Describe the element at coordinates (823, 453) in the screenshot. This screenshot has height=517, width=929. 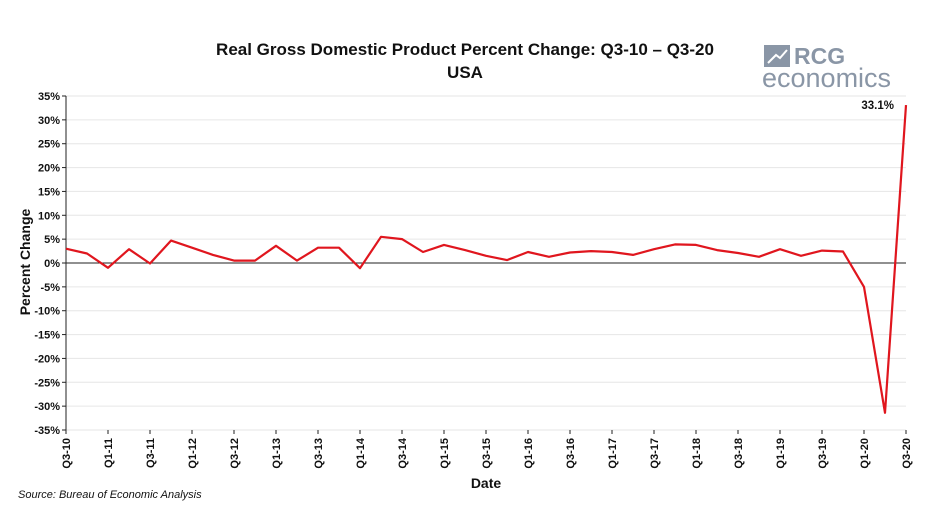
I see `x-tick-label: Q3-19` at that location.